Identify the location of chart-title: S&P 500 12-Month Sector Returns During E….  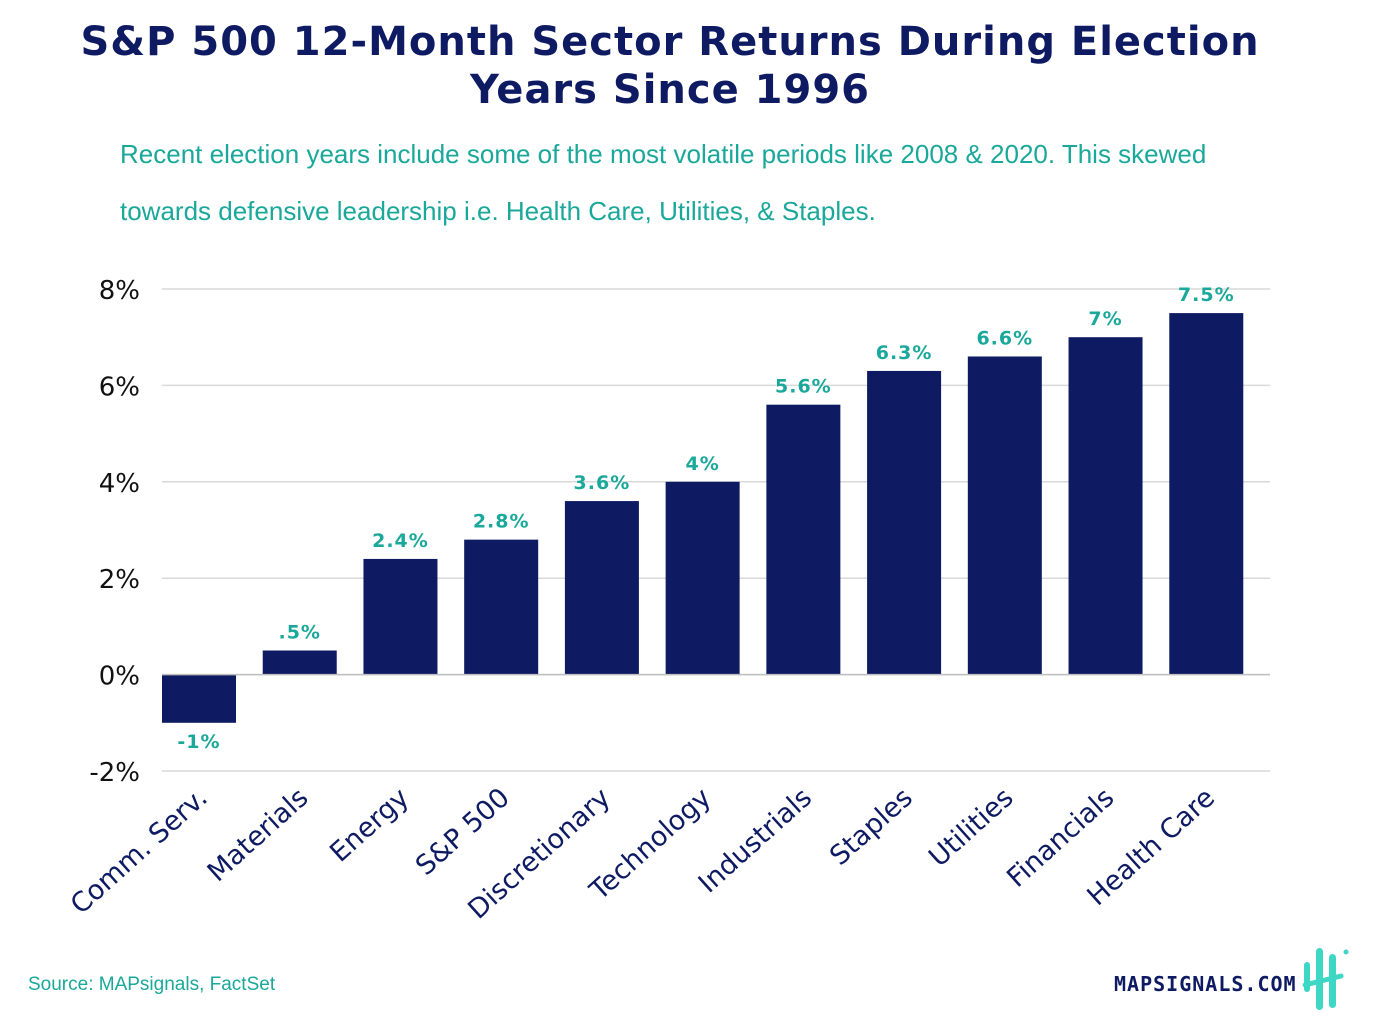
(670, 66).